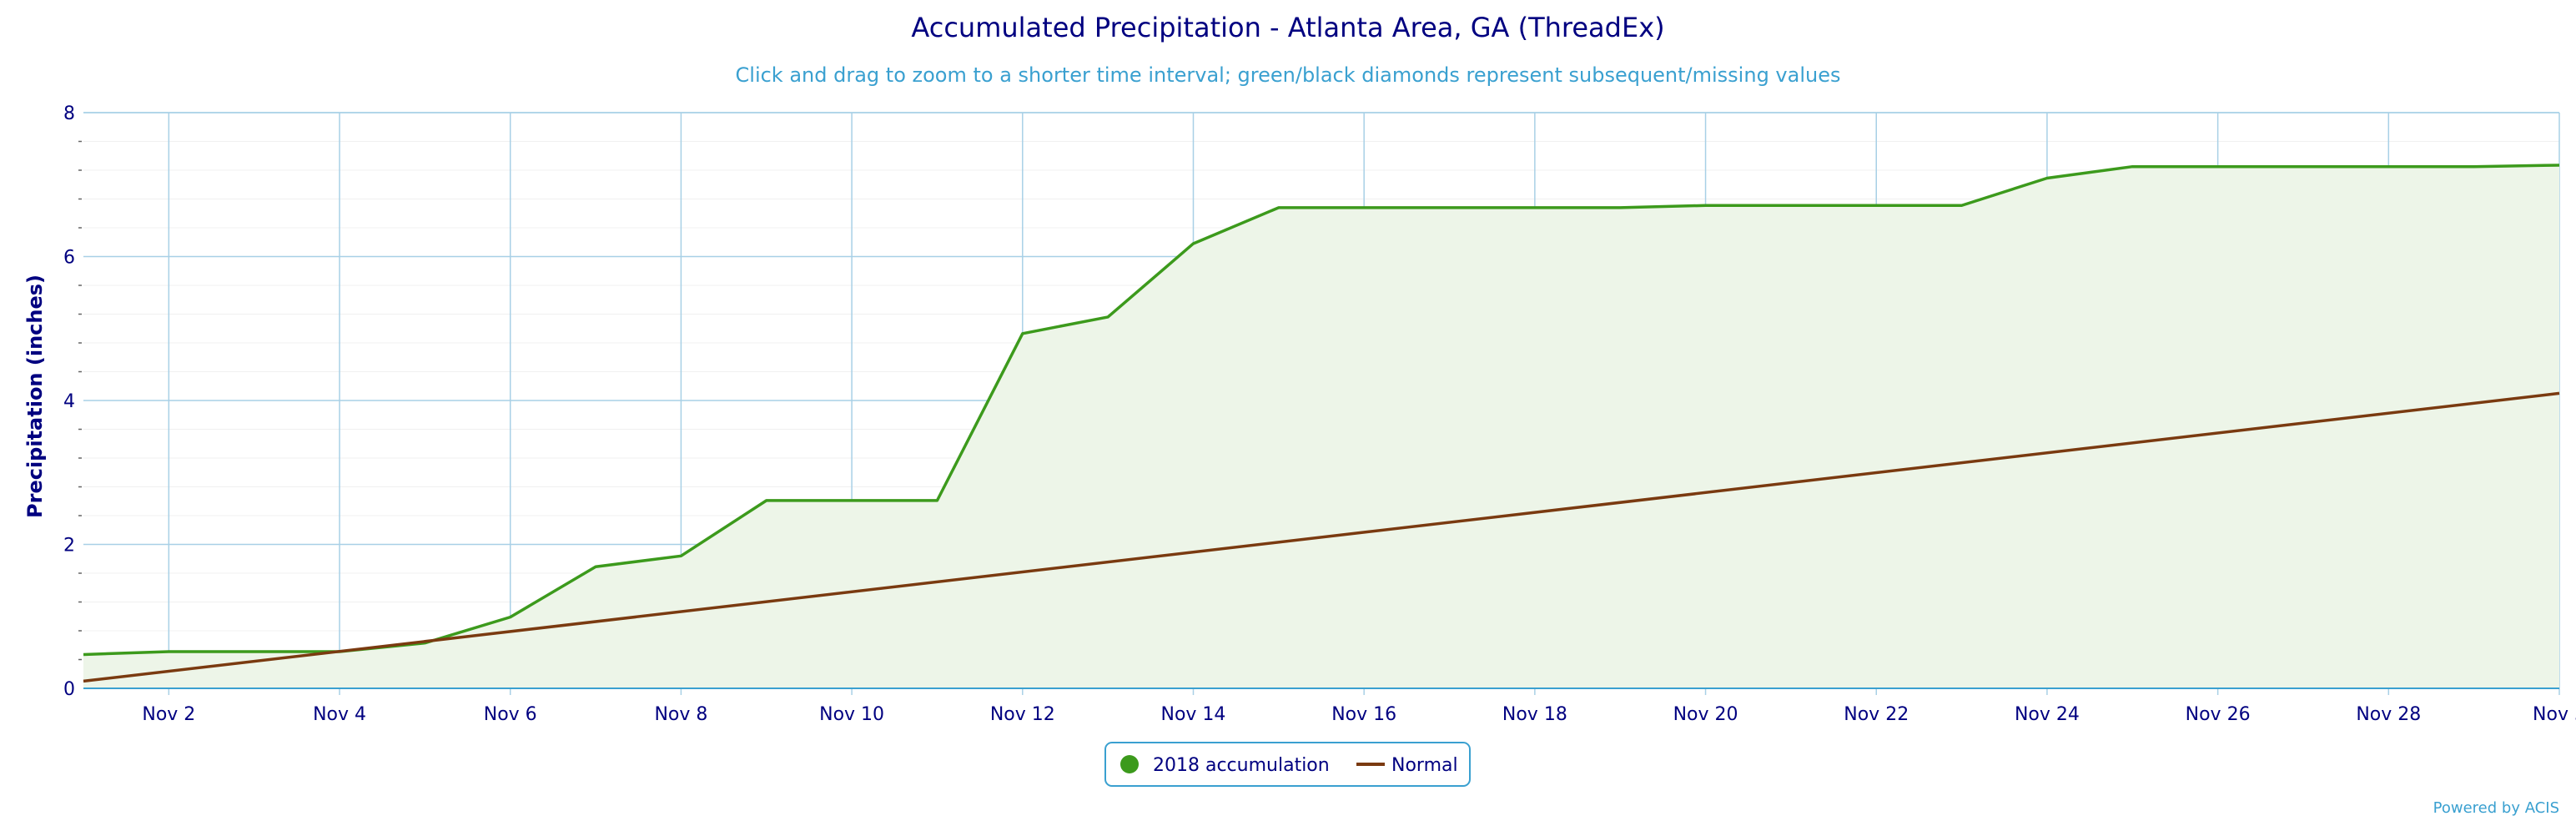 Image resolution: width=2576 pixels, height=821 pixels. Describe the element at coordinates (1876, 715) in the screenshot. I see `x-tick-label: Nov 22` at that location.